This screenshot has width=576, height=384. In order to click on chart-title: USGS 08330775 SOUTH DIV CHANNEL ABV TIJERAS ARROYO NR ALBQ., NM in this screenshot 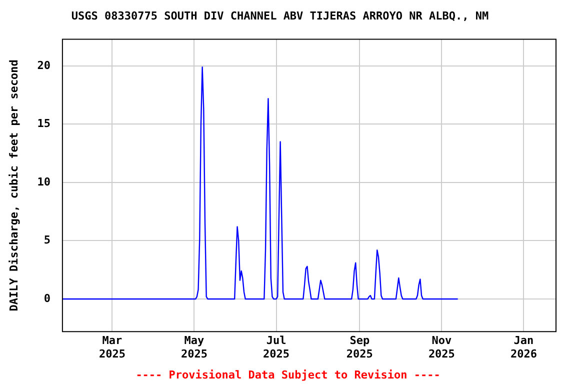, I will do `click(280, 15)`.